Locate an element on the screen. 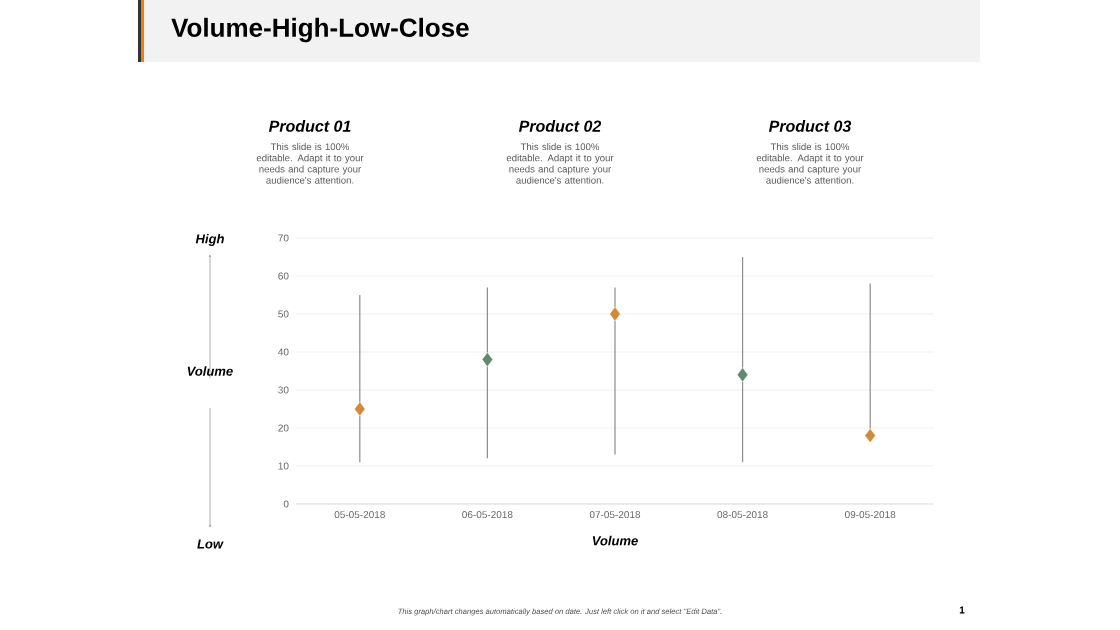 This screenshot has width=1120, height=630. chart-title: Volume-High-Low-Close is located at coordinates (320, 30).